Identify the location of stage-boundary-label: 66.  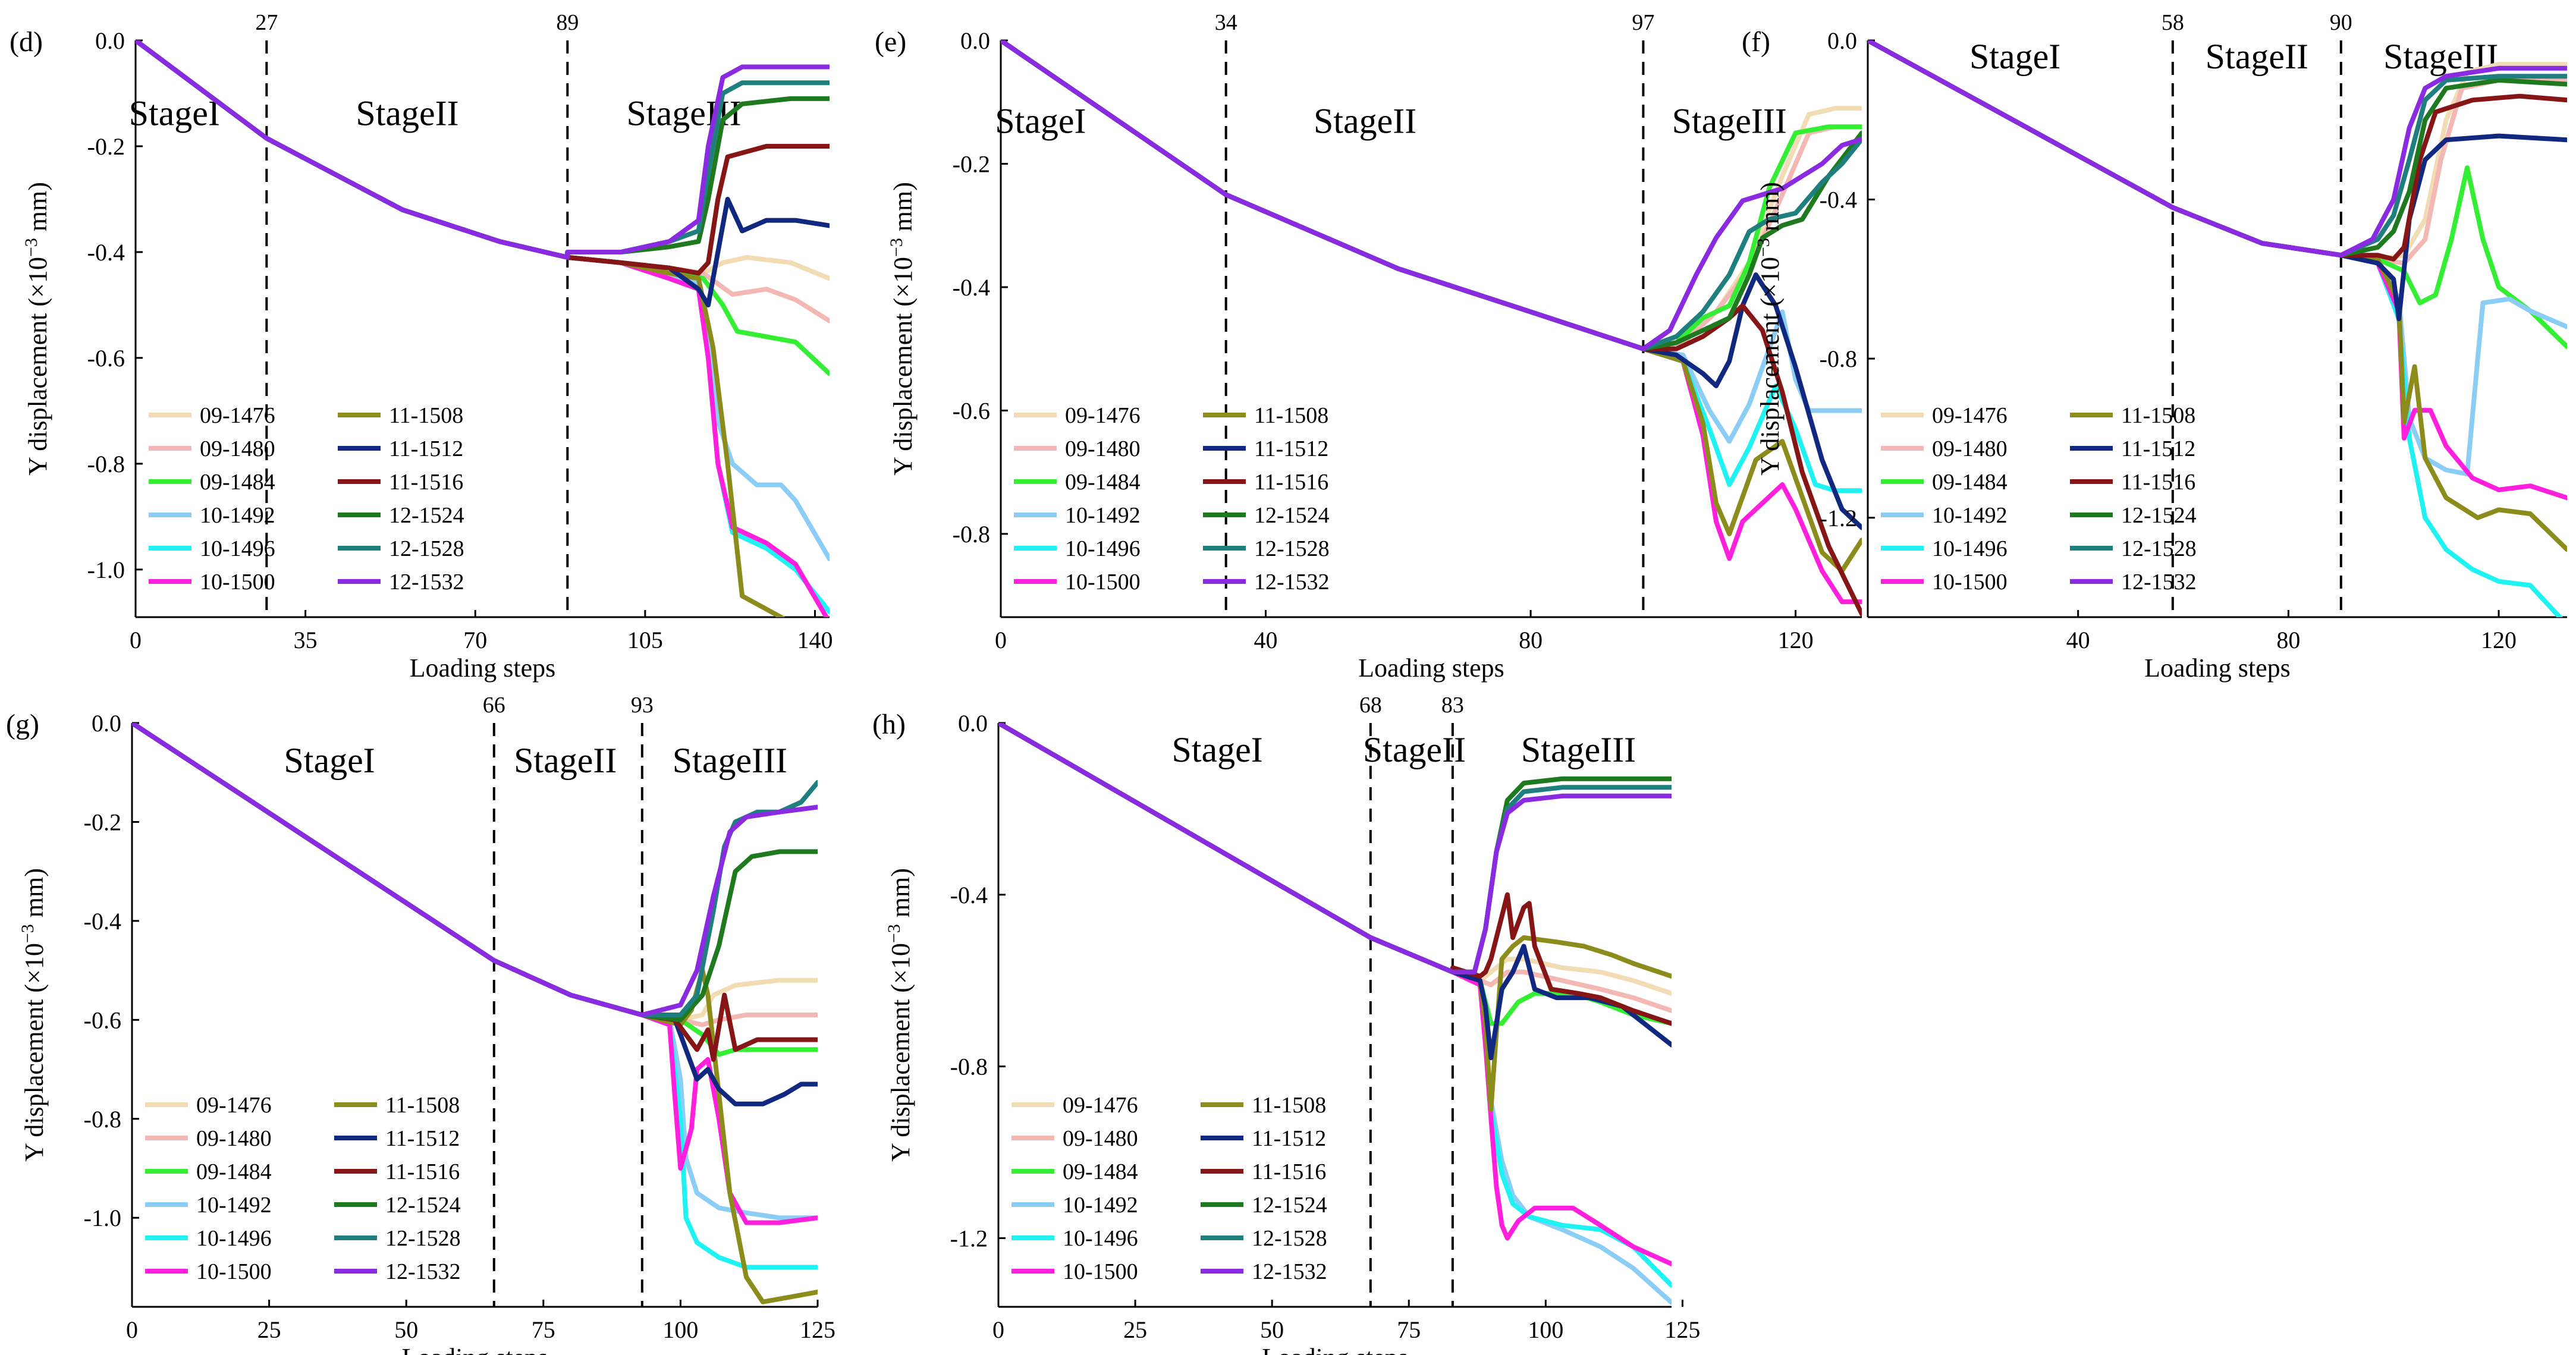
(494, 705).